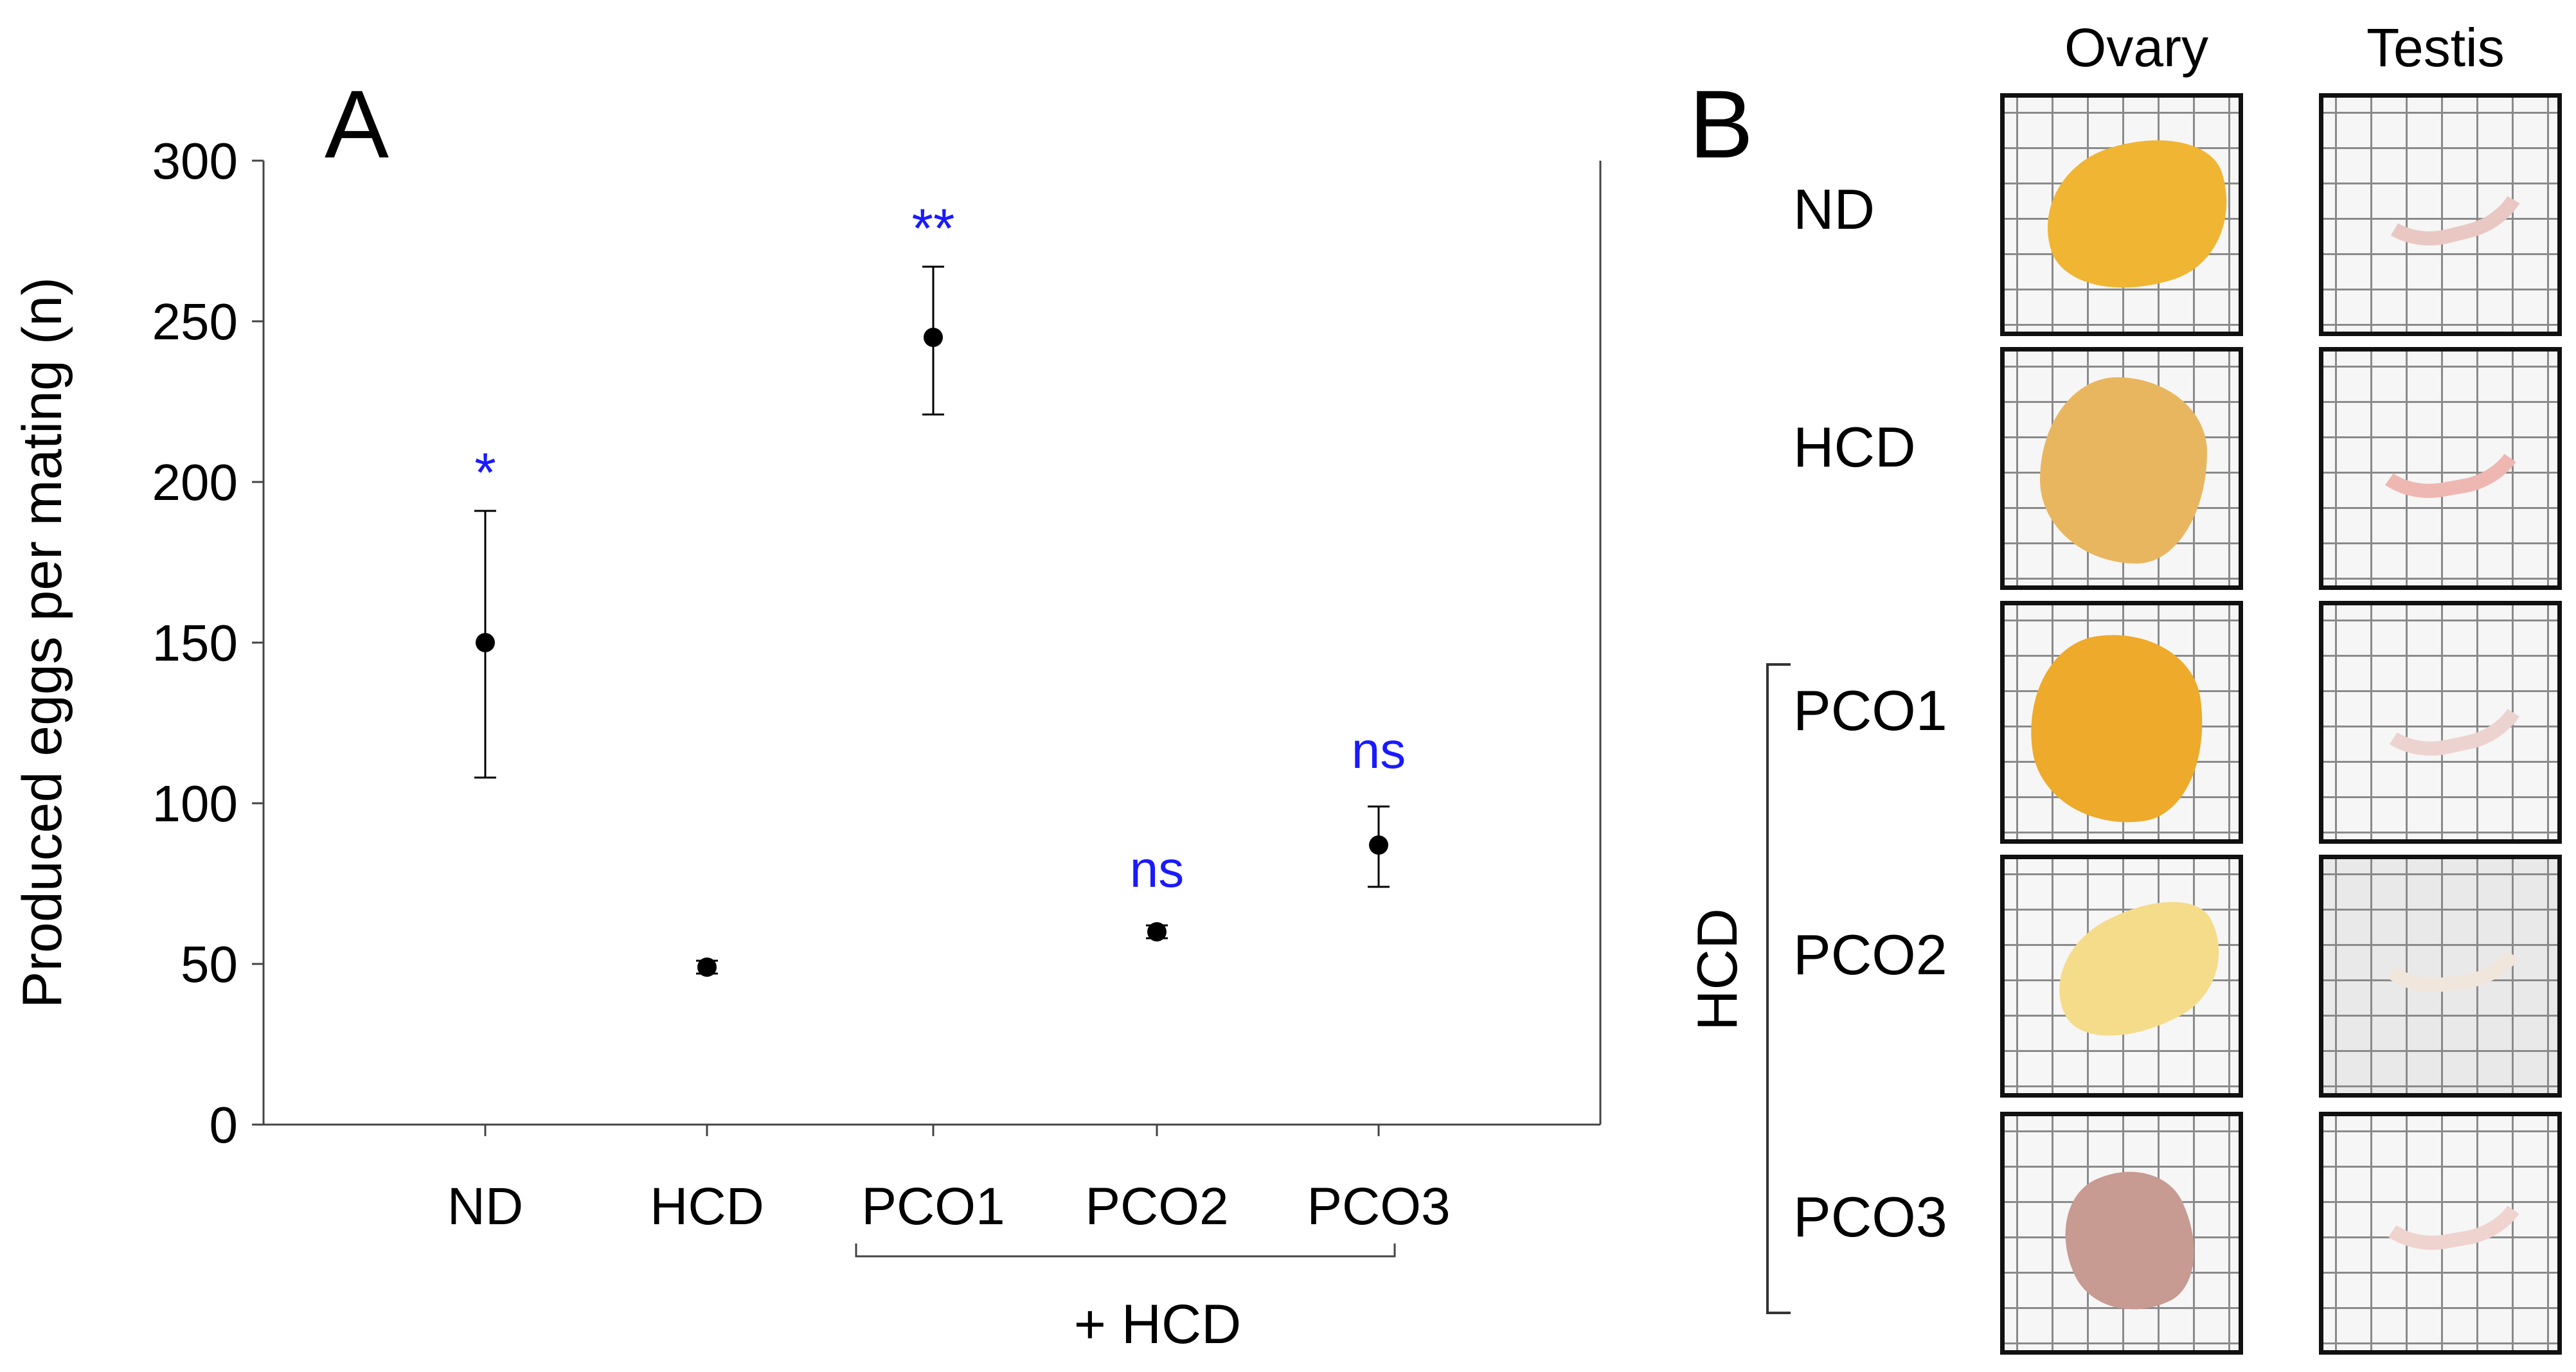 This screenshot has width=2576, height=1372. What do you see at coordinates (707, 967) in the screenshot?
I see `data-point-hcd` at bounding box center [707, 967].